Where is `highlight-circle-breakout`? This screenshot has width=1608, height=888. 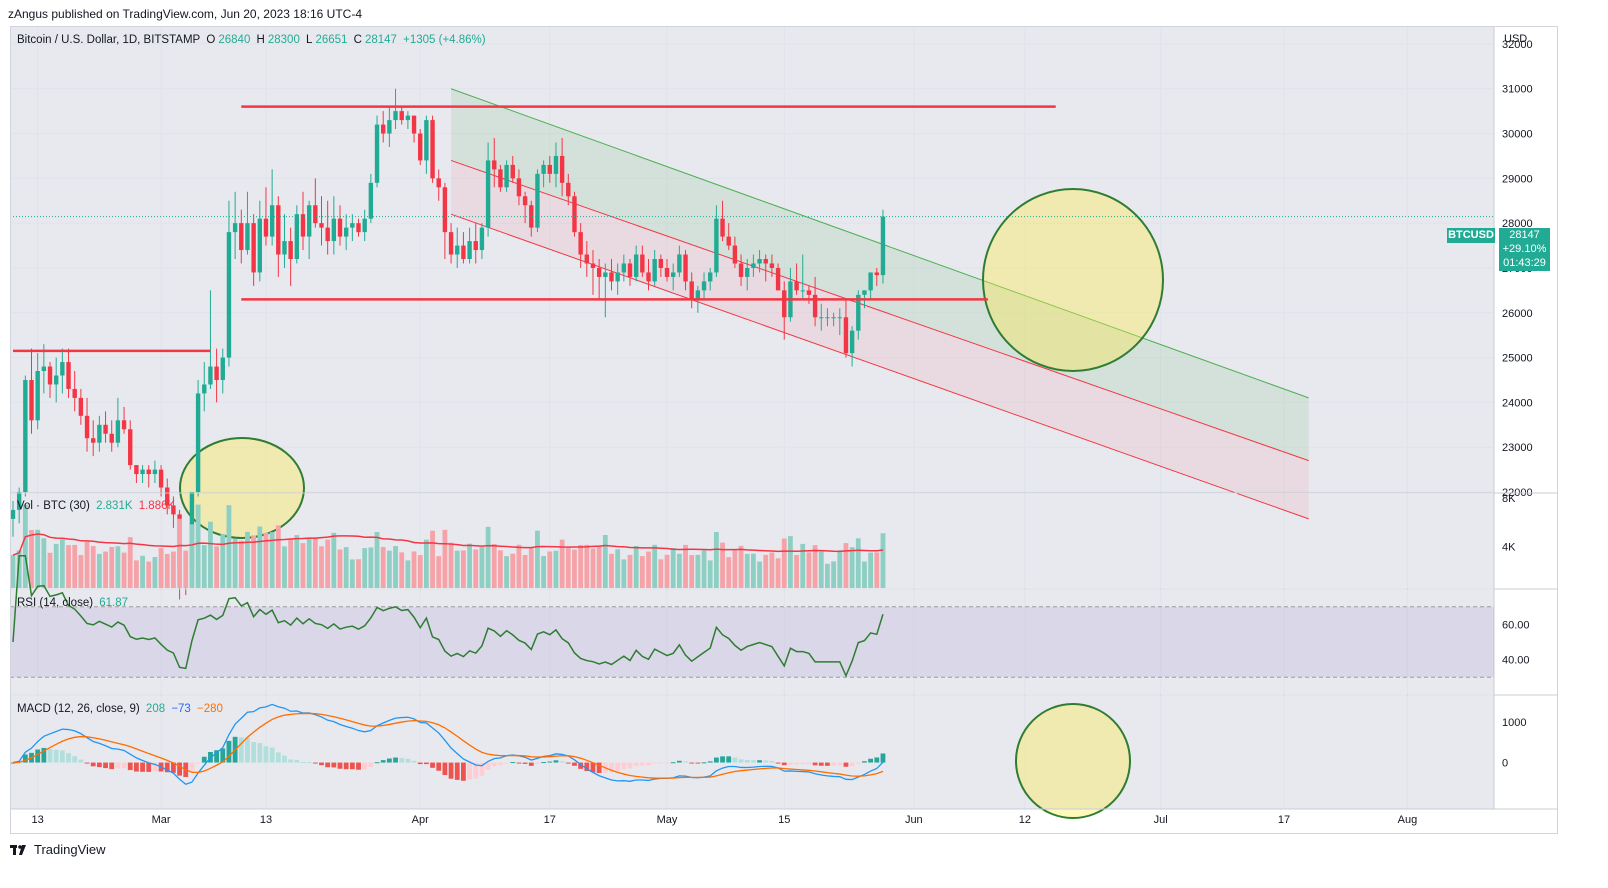 highlight-circle-breakout is located at coordinates (1073, 280).